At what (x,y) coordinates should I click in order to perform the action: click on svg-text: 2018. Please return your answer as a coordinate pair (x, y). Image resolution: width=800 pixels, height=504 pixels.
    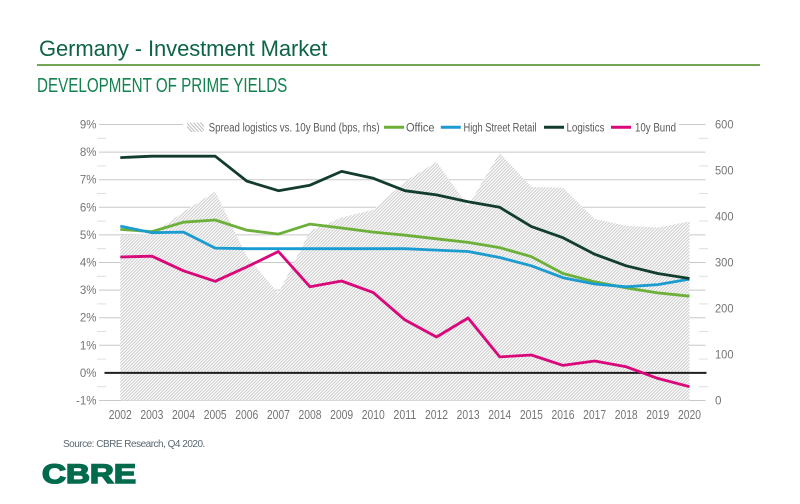
    Looking at the image, I should click on (626, 415).